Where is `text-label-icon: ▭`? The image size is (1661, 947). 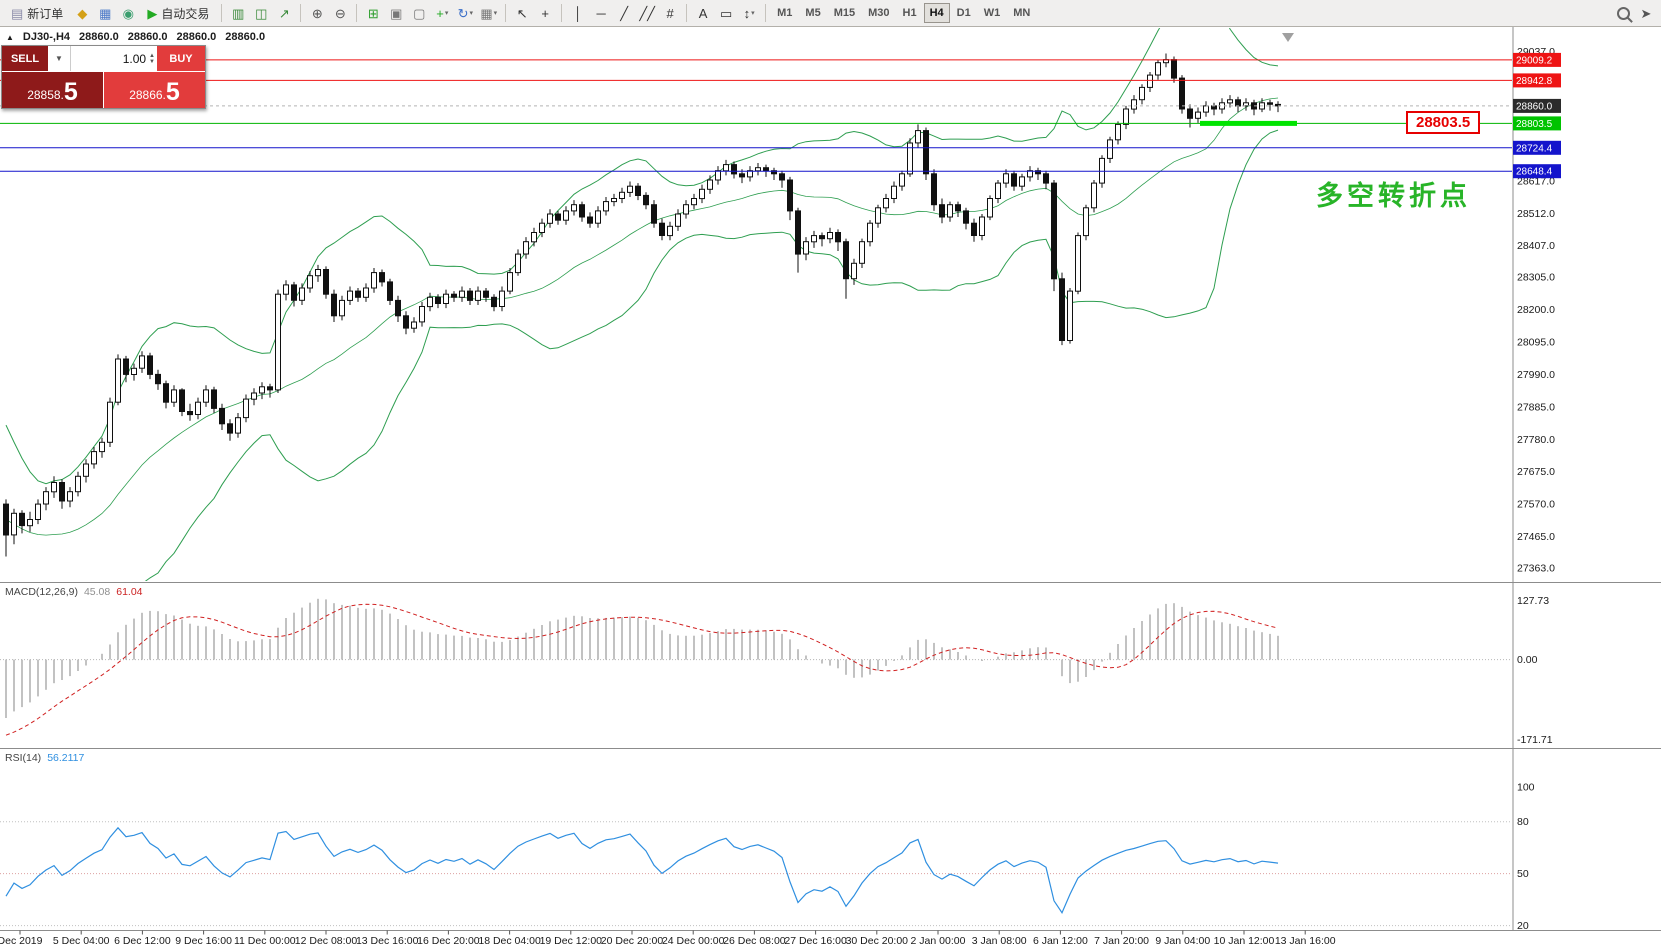
text-label-icon: ▭ is located at coordinates (726, 13).